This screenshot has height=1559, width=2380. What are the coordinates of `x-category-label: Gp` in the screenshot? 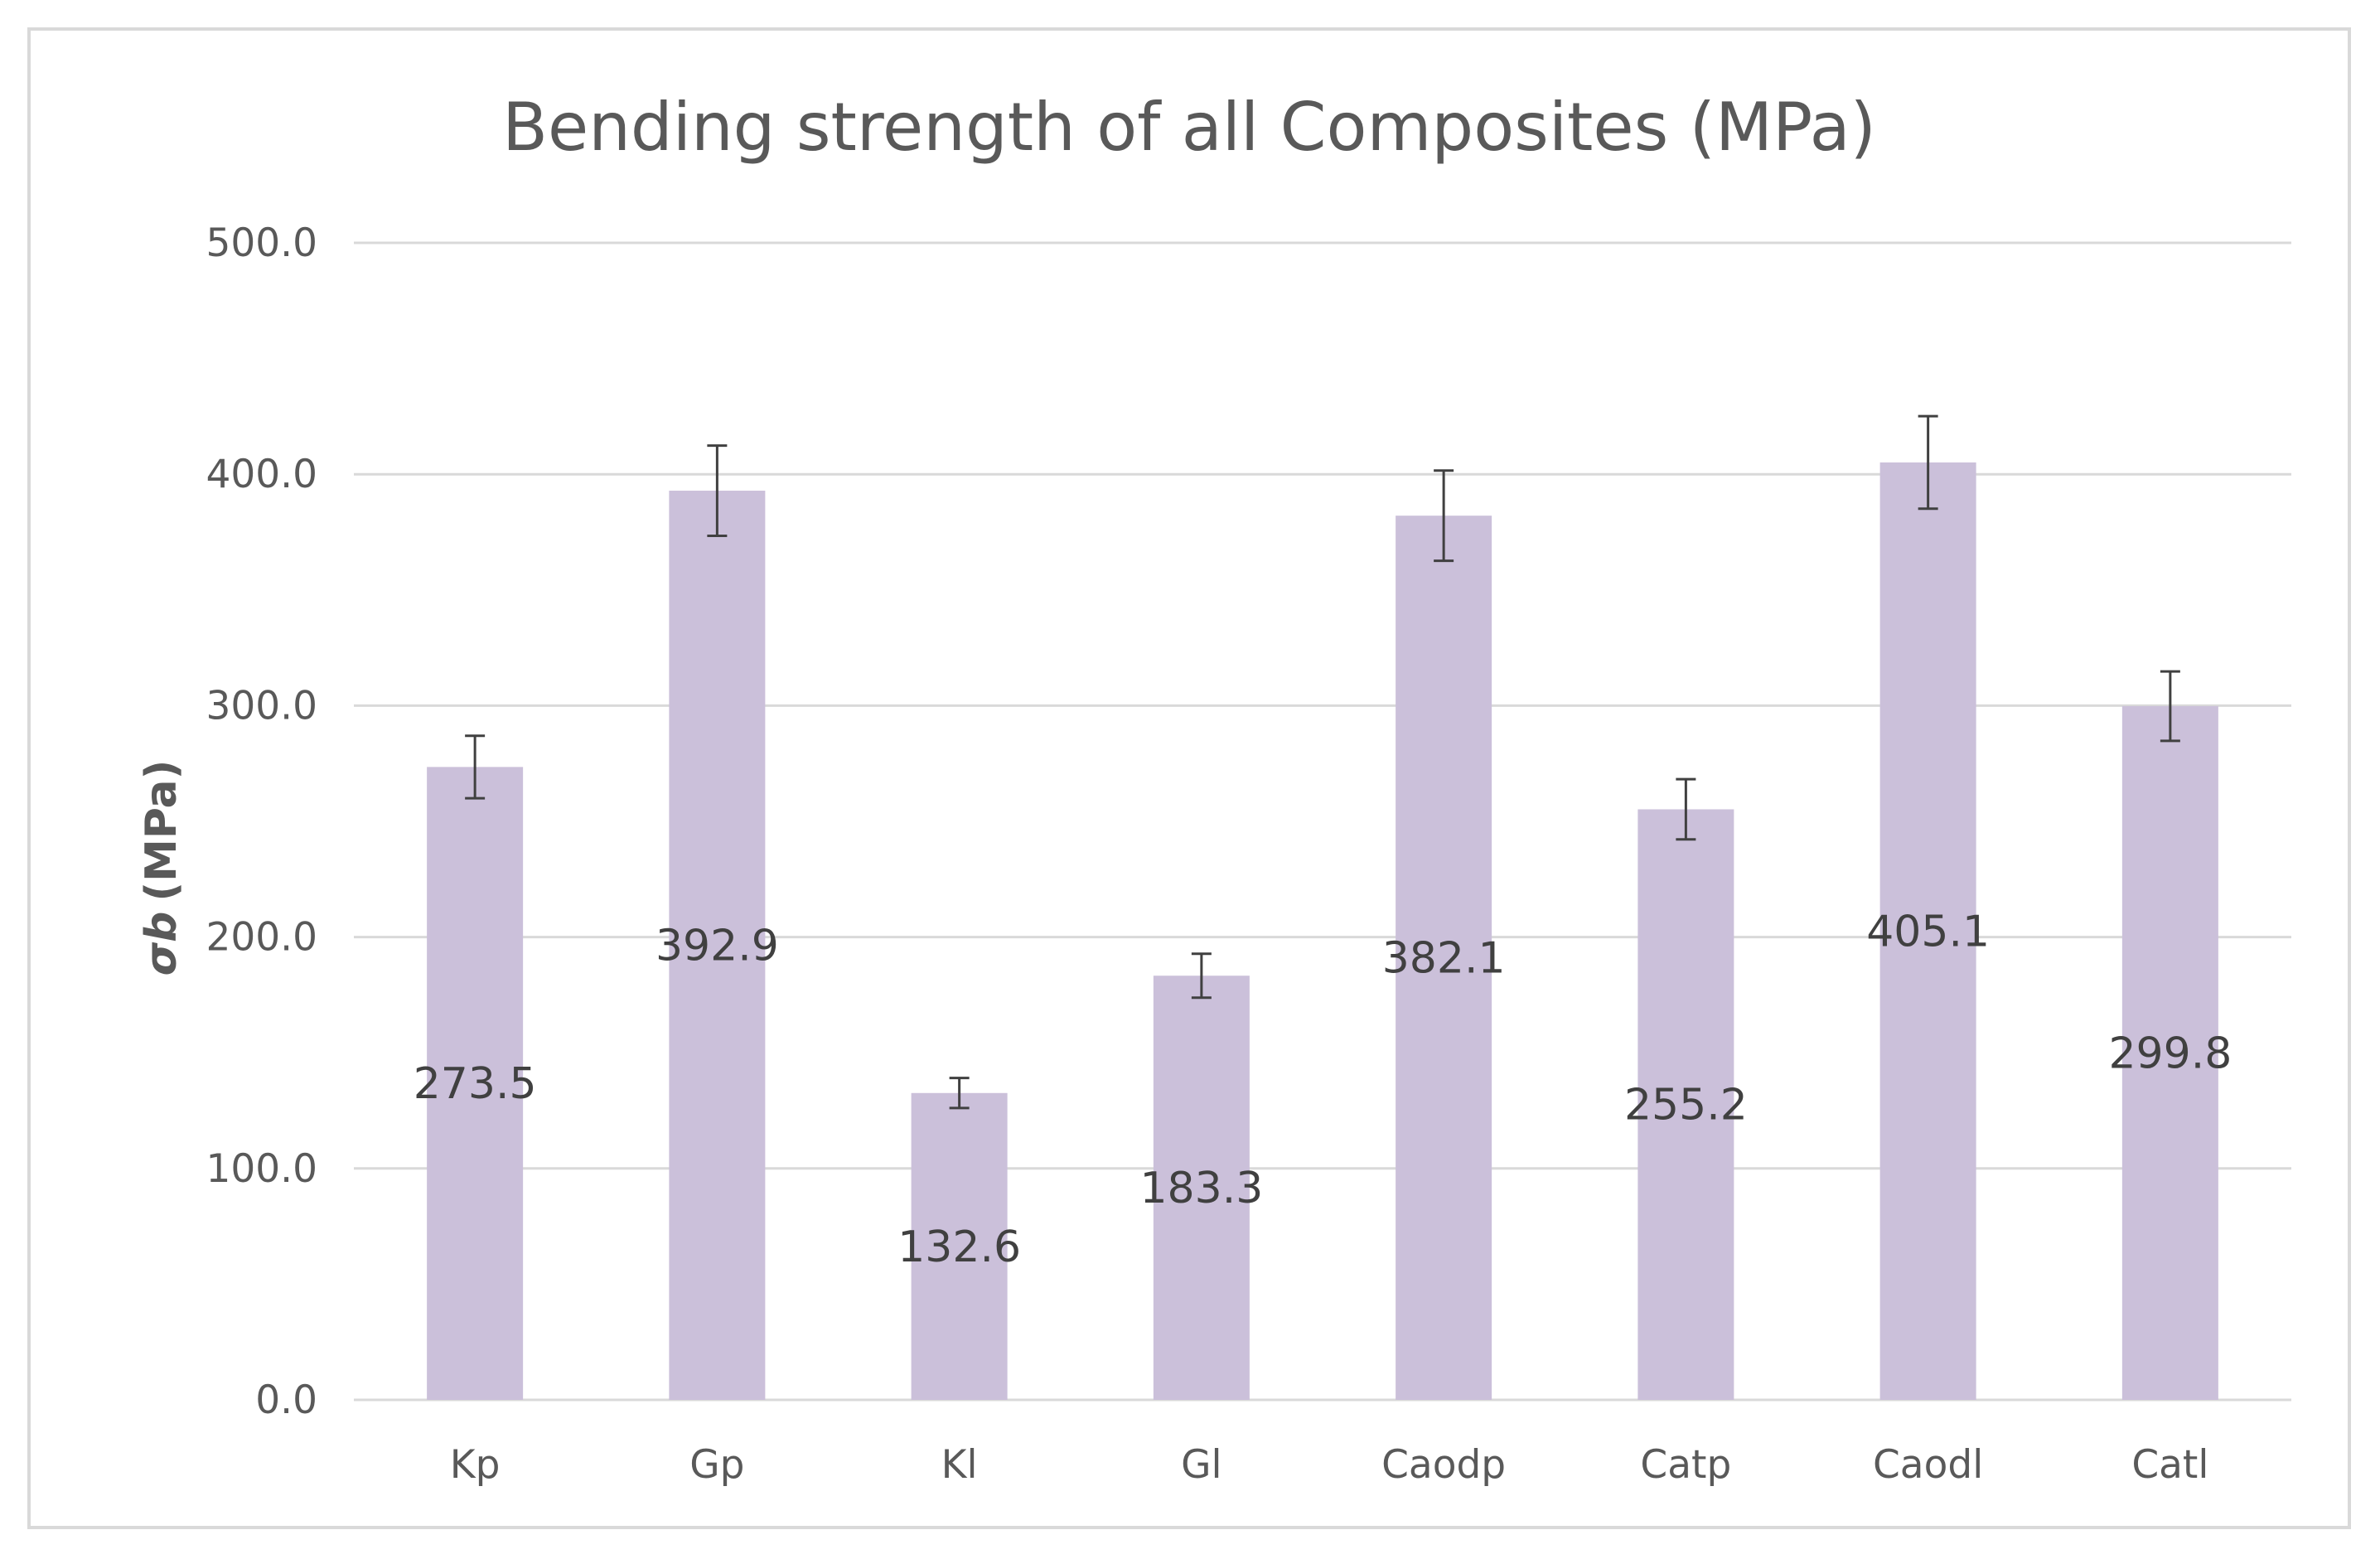 It's located at (716, 1465).